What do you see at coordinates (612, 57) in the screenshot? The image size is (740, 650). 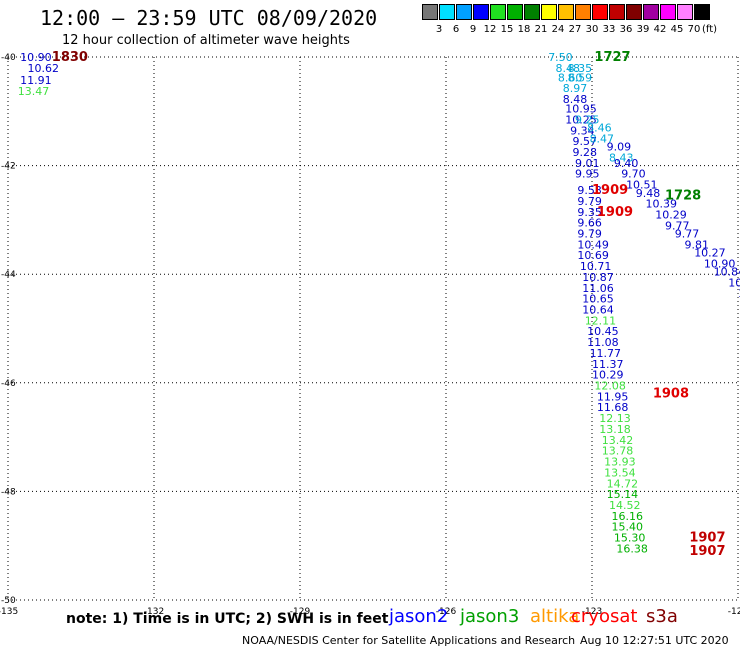 I see `time-label: 1727` at bounding box center [612, 57].